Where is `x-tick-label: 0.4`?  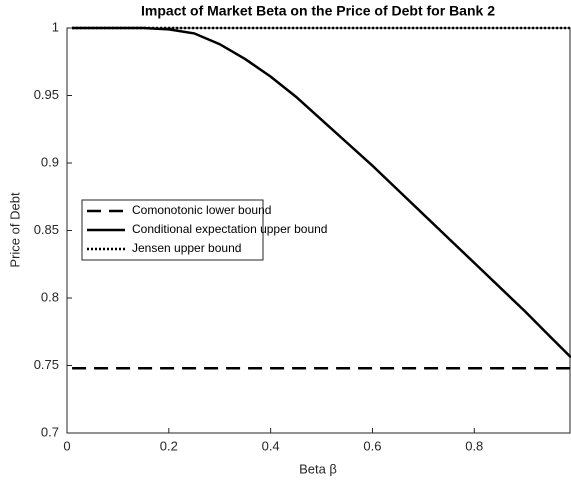
x-tick-label: 0.4 is located at coordinates (271, 445).